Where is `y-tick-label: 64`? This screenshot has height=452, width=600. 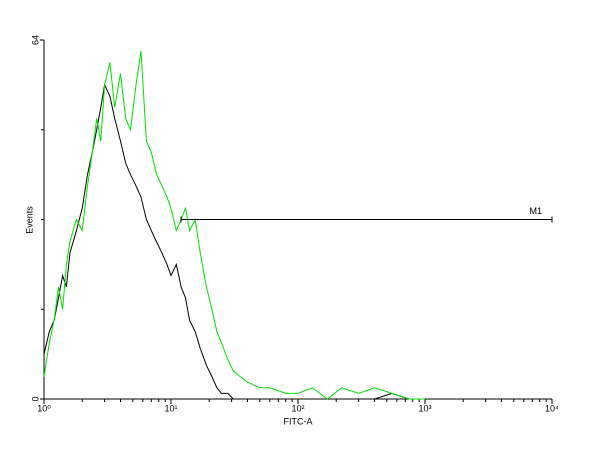
y-tick-label: 64 is located at coordinates (35, 40).